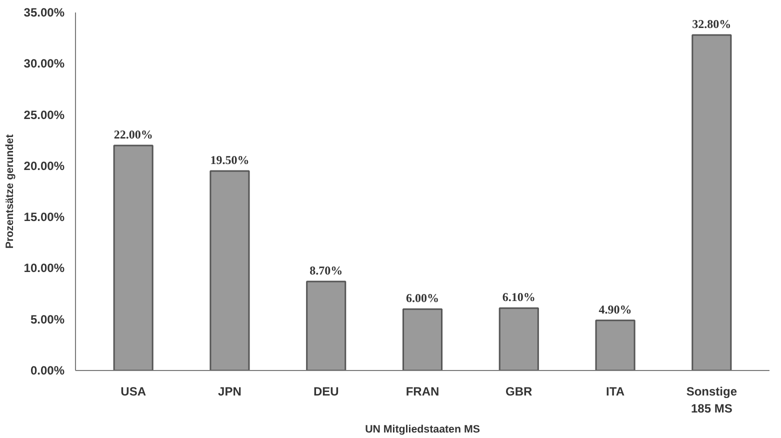  Describe the element at coordinates (44, 13) in the screenshot. I see `y-tick-label: 35.00%` at that location.